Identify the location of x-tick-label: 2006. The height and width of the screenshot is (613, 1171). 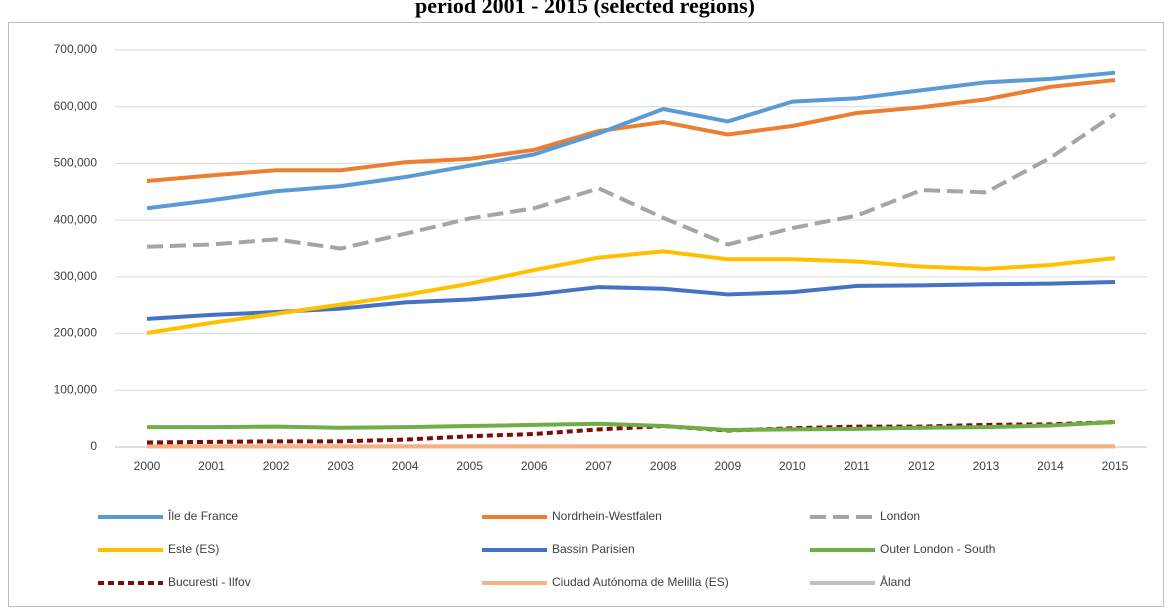
(534, 466).